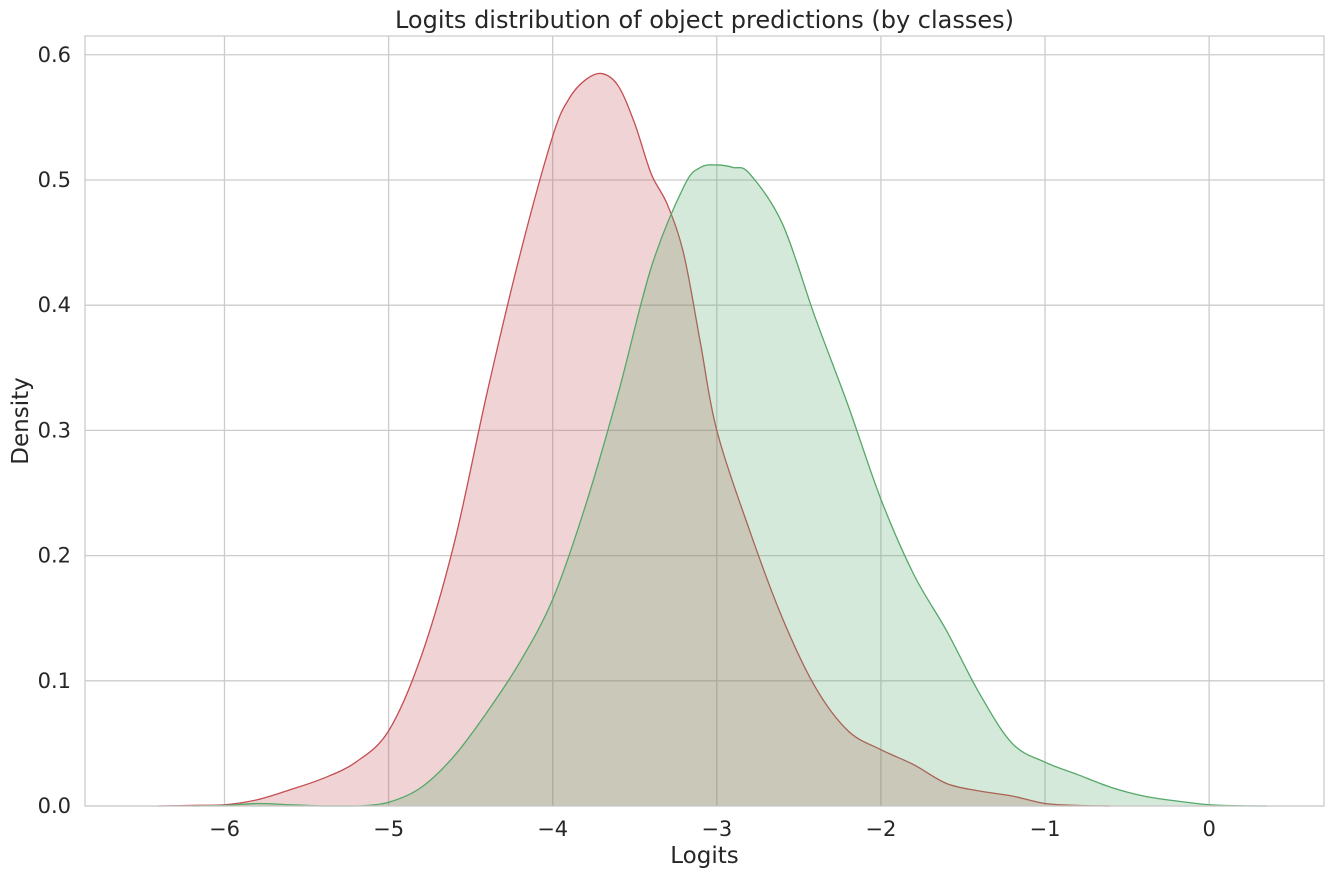 This screenshot has width=1333, height=878. I want to click on x-tick-label: −3, so click(716, 829).